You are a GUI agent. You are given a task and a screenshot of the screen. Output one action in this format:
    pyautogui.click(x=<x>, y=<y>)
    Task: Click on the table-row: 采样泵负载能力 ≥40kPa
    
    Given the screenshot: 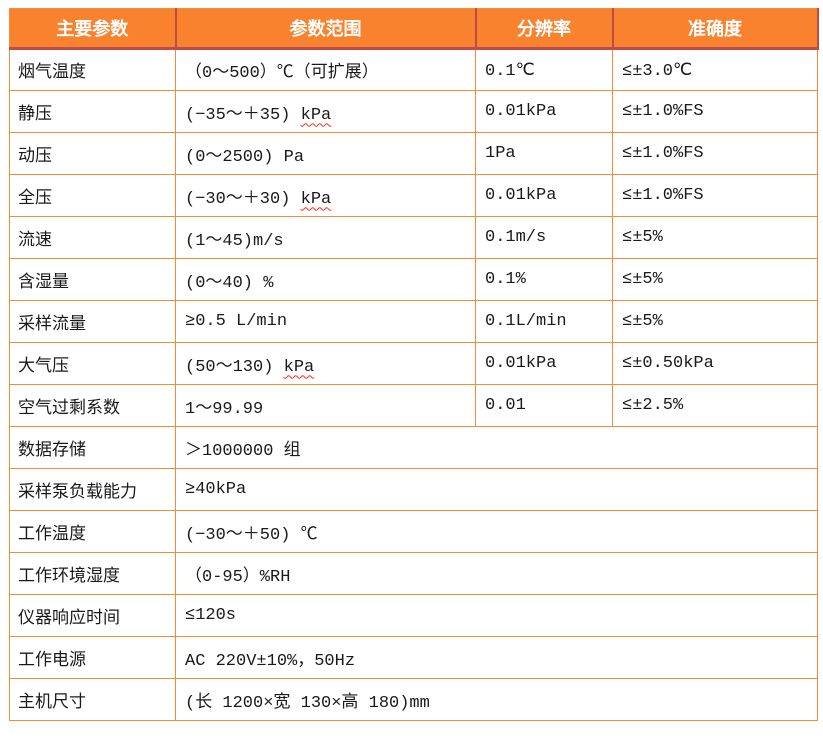 What is the action you would take?
    pyautogui.click(x=413, y=489)
    